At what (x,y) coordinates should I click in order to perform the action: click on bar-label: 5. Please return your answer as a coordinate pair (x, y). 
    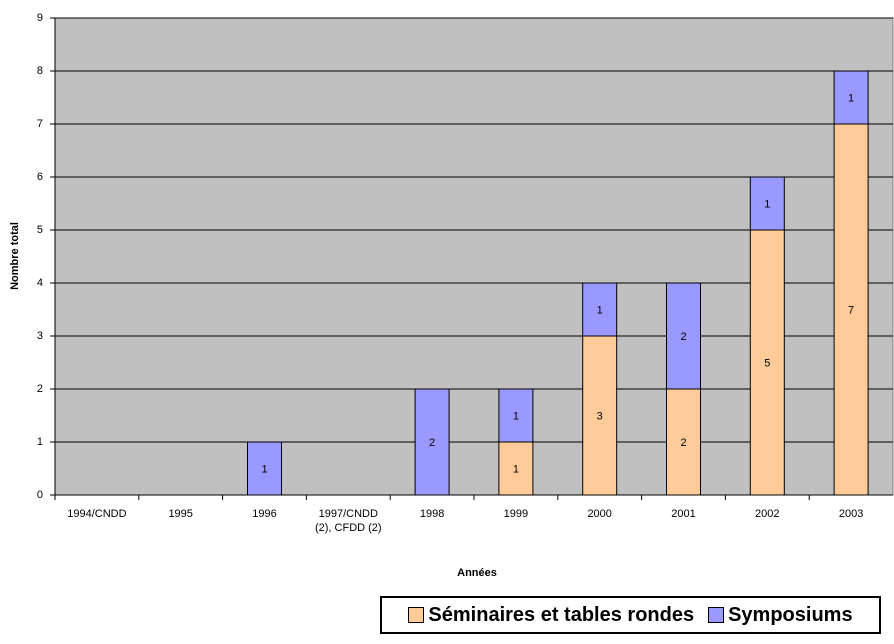
    Looking at the image, I should click on (767, 363).